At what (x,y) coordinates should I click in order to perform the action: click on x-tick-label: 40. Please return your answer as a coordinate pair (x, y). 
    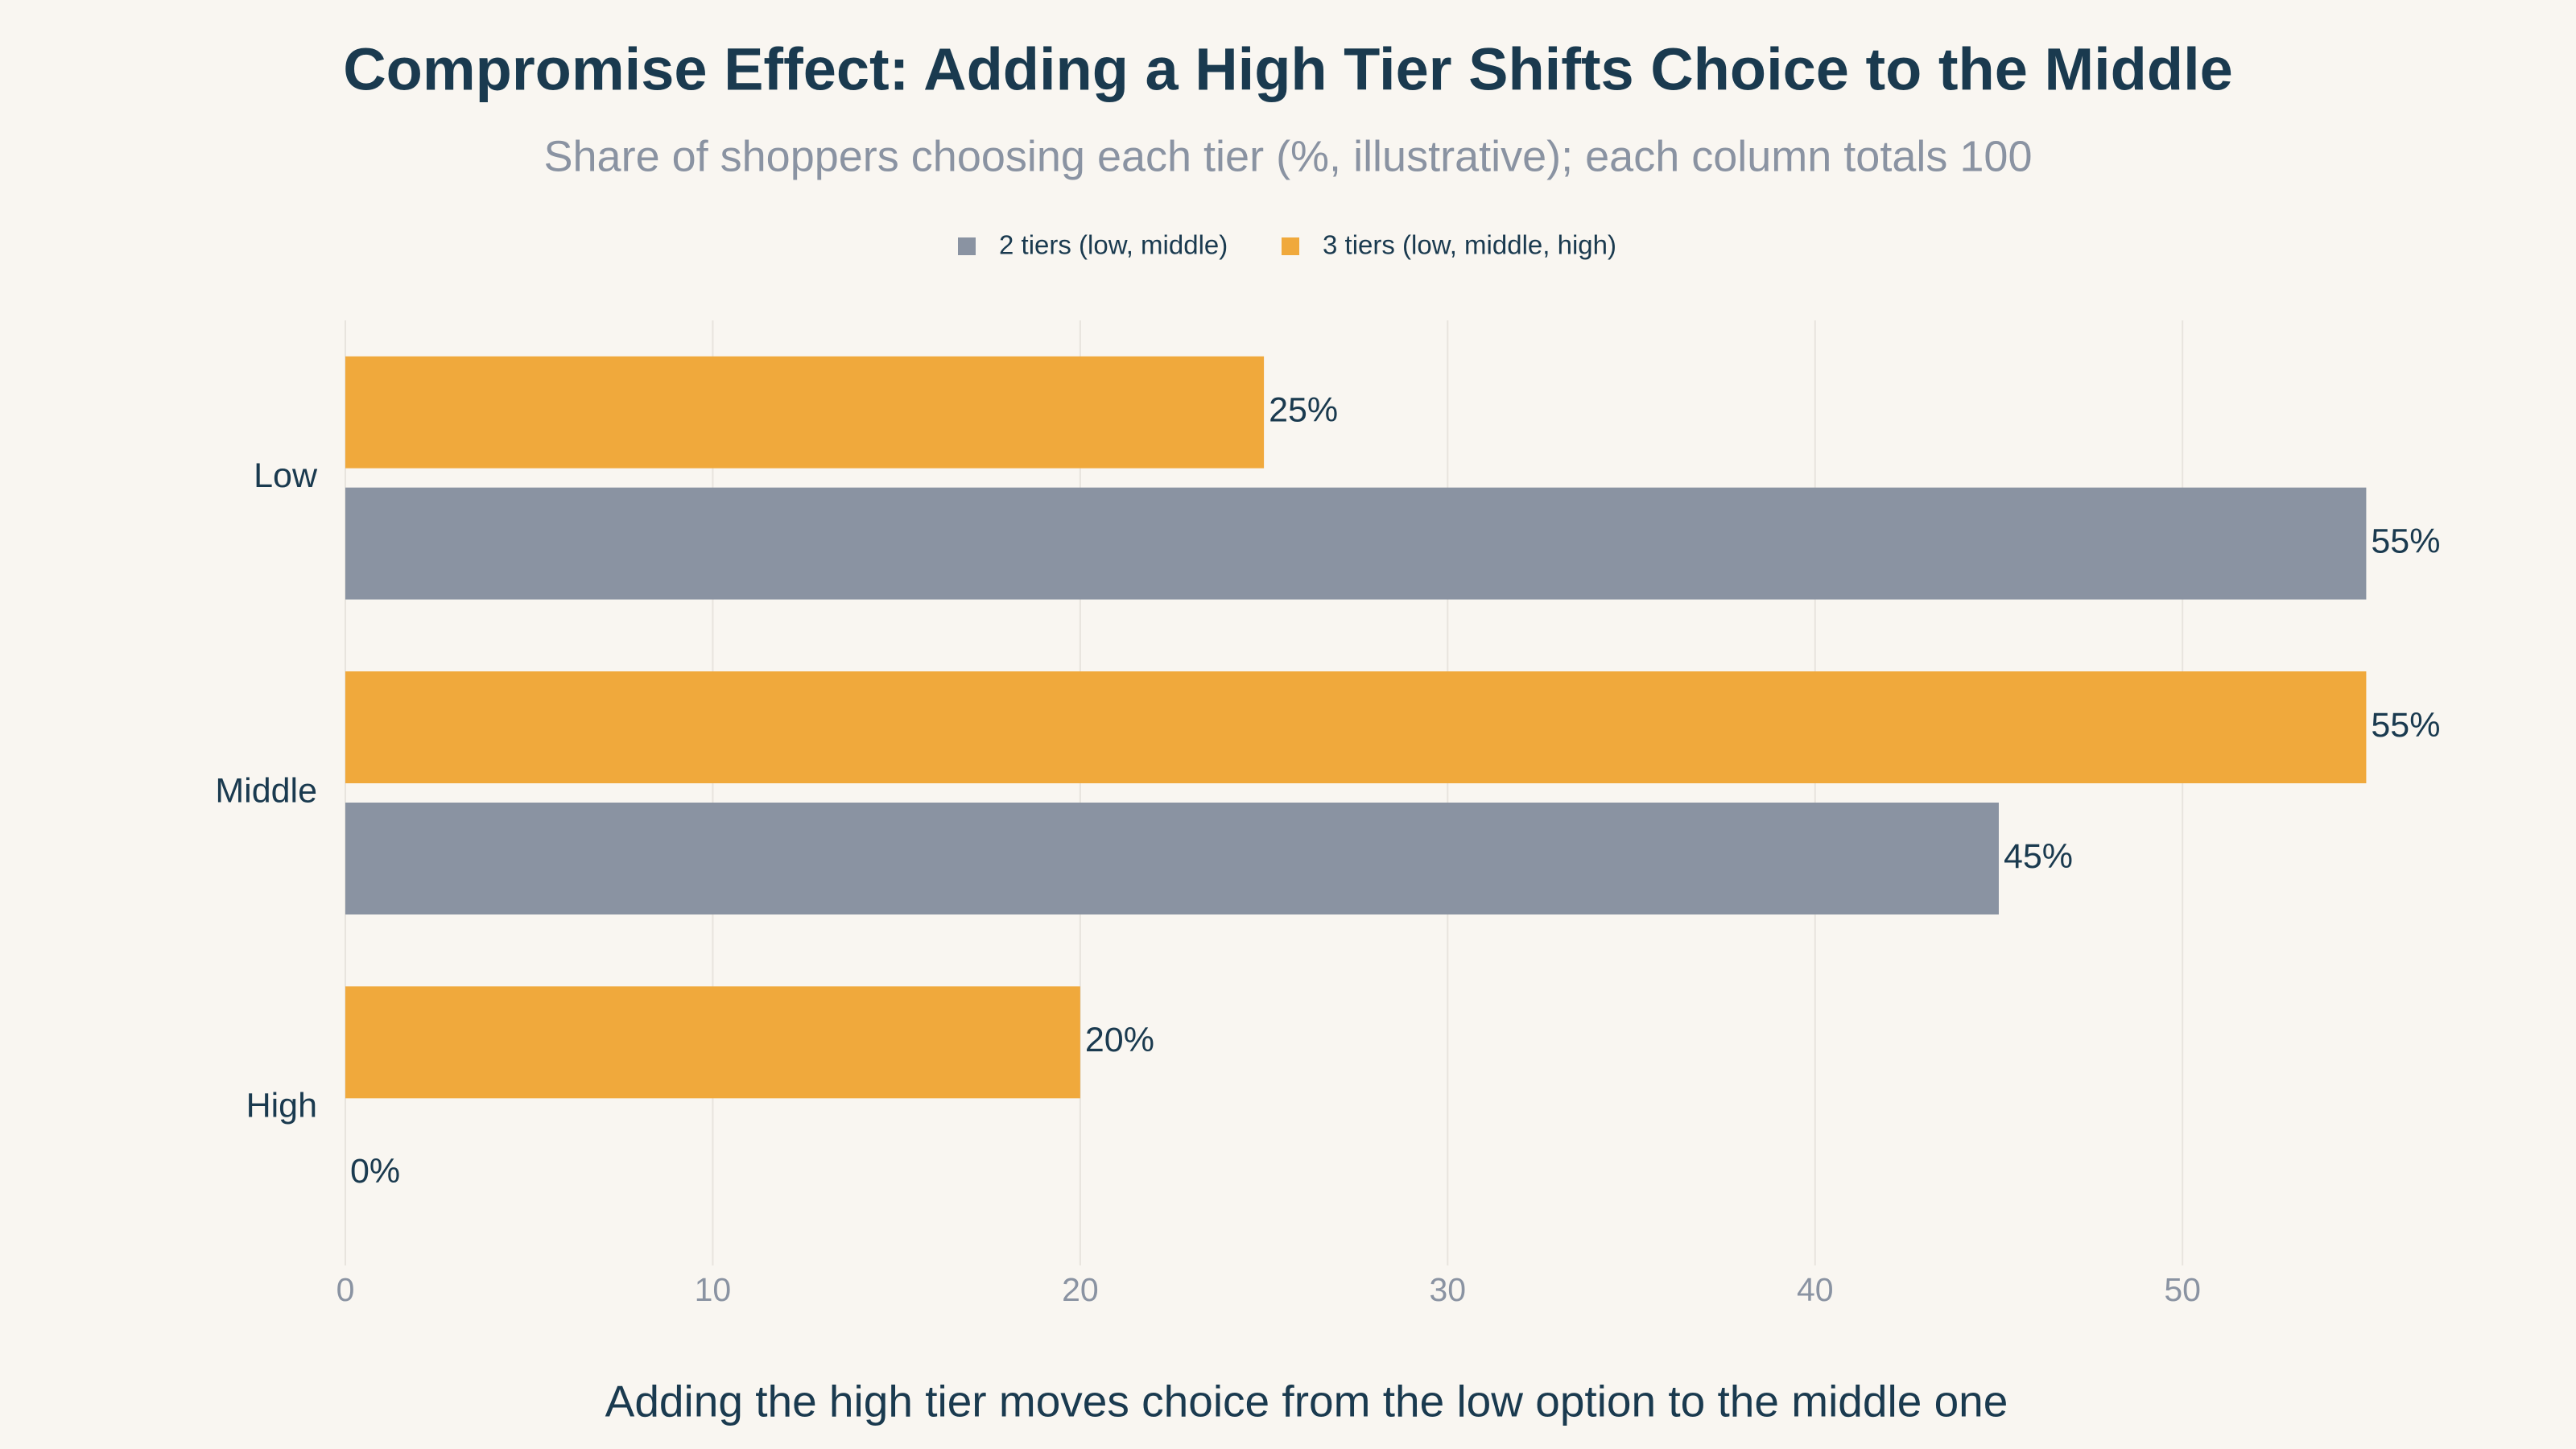
    Looking at the image, I should click on (1815, 1289).